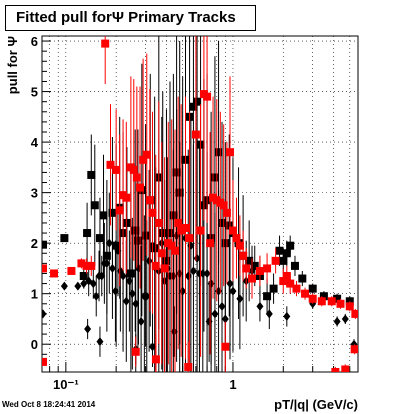 The image size is (400, 414). Describe the element at coordinates (316, 404) in the screenshot. I see `x-axis-title: pT/|q| (GeV/c)` at that location.